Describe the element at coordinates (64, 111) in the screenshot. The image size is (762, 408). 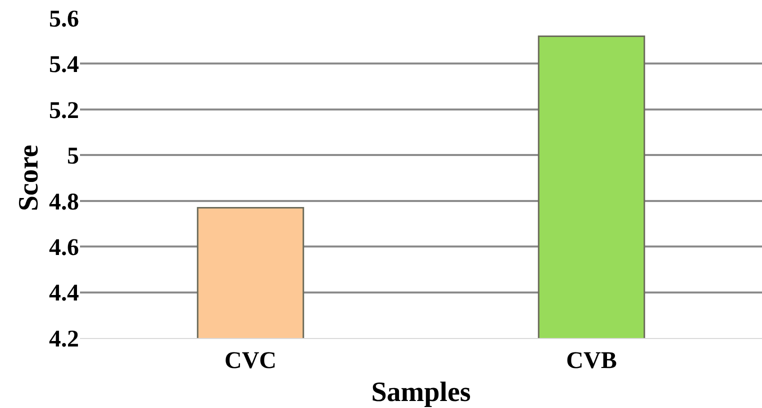
I see `y-tick-label: 5.2` at that location.